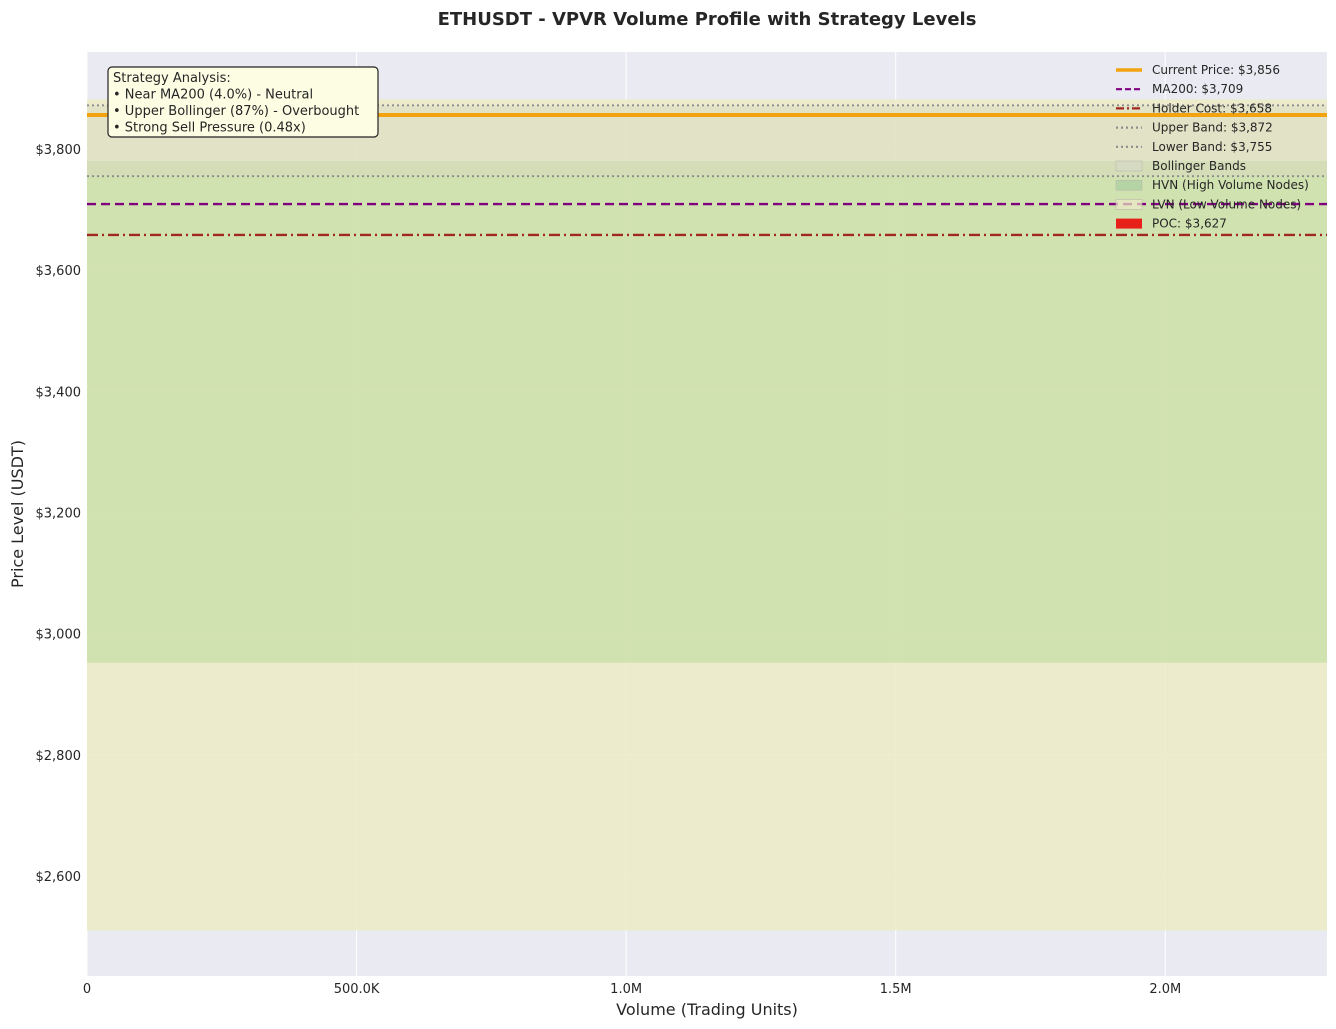  I want to click on legend-item-upper: Upper Band: $3,872, so click(1194, 128).